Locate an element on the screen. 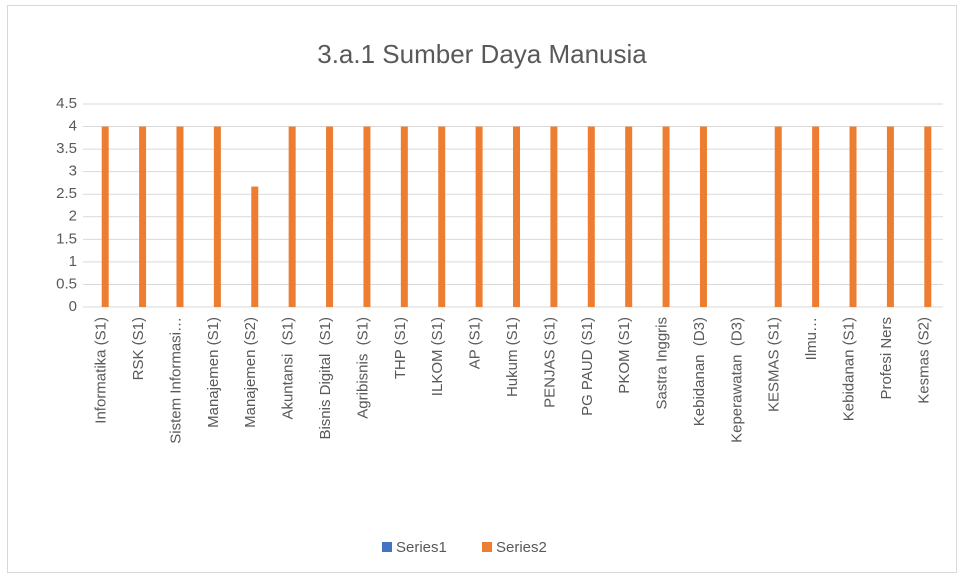 The image size is (964, 579). x-tick-label: Manajemen (S1) is located at coordinates (213, 372).